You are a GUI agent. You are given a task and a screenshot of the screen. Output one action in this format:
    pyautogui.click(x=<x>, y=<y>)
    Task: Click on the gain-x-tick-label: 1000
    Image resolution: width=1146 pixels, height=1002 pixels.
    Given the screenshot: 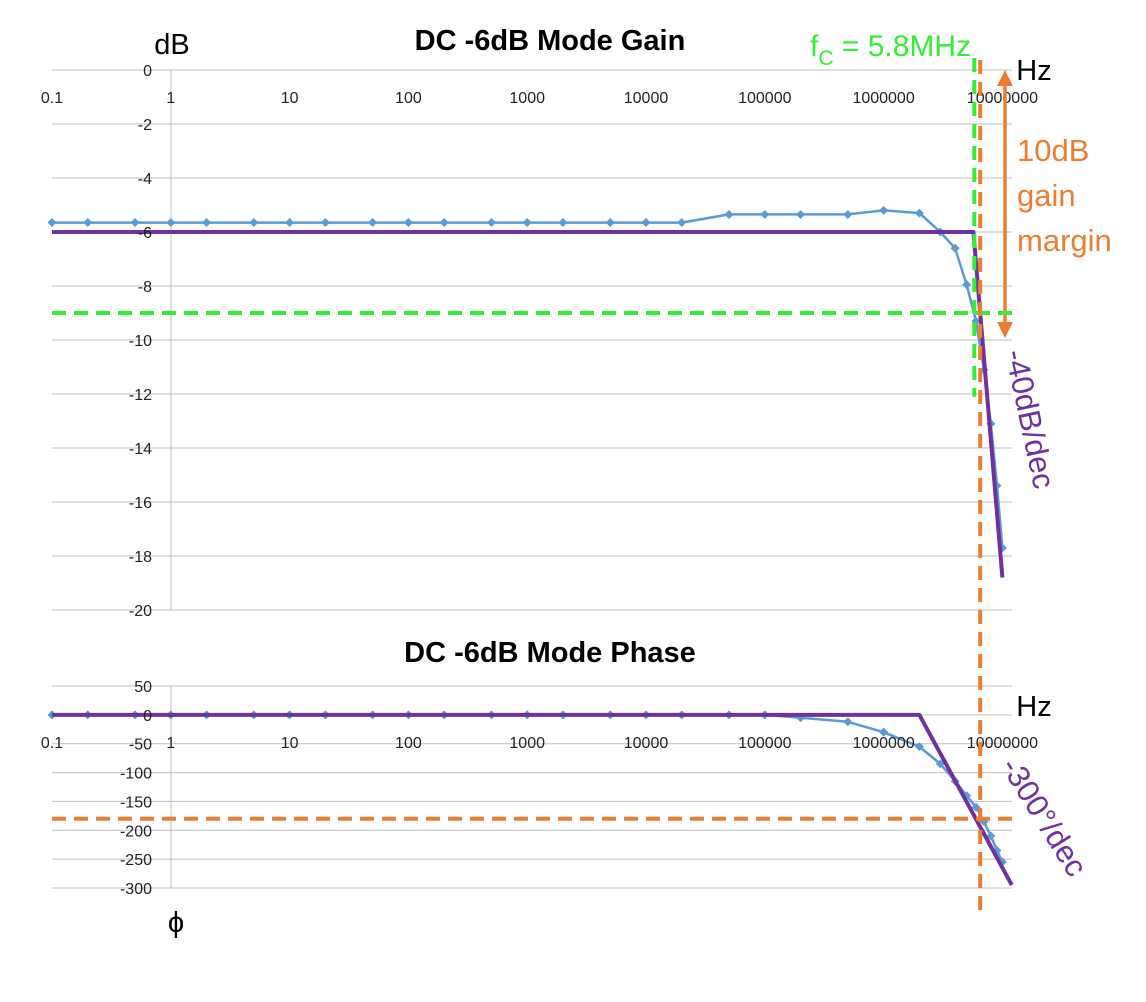 What is the action you would take?
    pyautogui.click(x=527, y=98)
    